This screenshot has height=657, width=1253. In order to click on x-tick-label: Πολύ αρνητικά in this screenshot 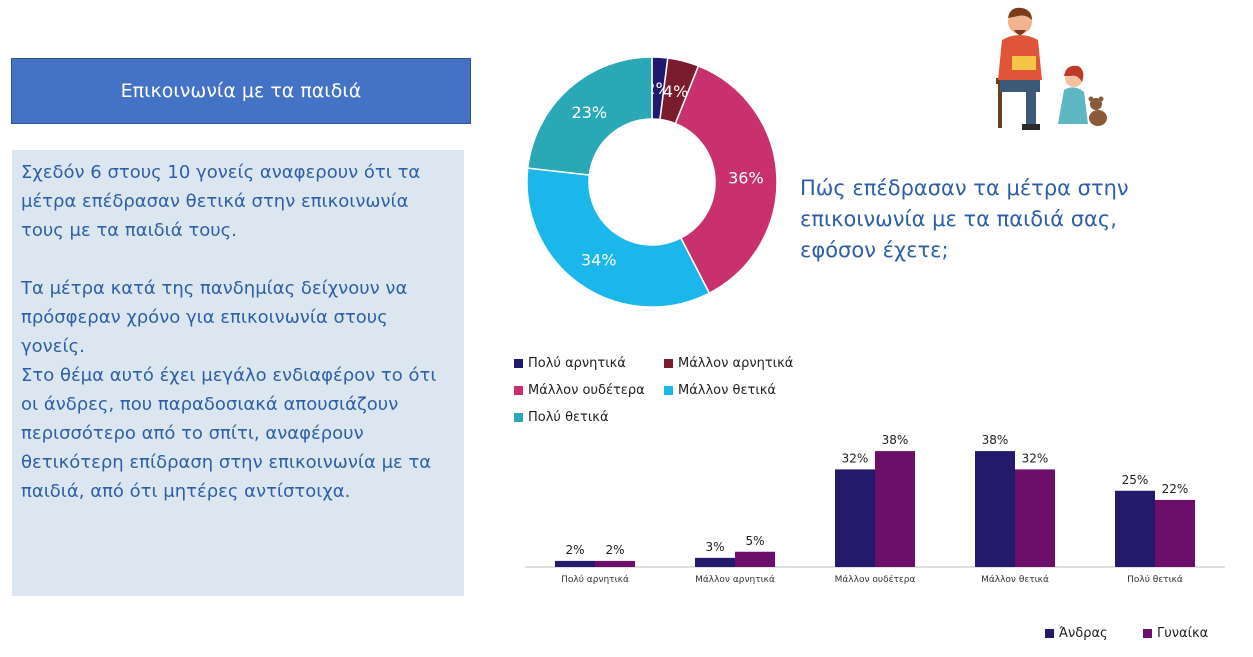, I will do `click(595, 579)`.